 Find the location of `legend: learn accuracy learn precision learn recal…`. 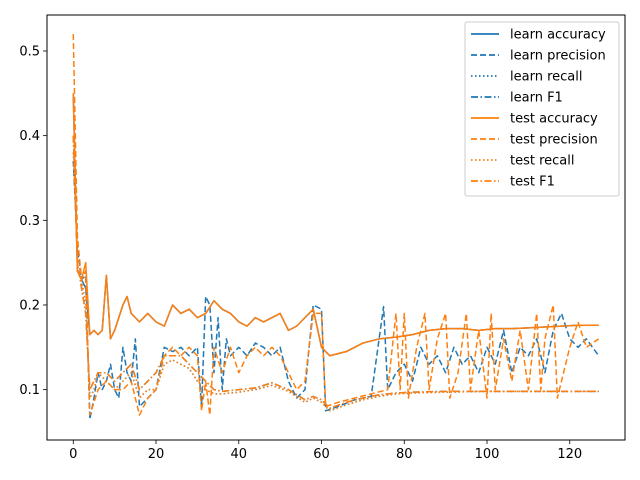

legend: learn accuracy learn precision learn recal… is located at coordinates (542, 109).